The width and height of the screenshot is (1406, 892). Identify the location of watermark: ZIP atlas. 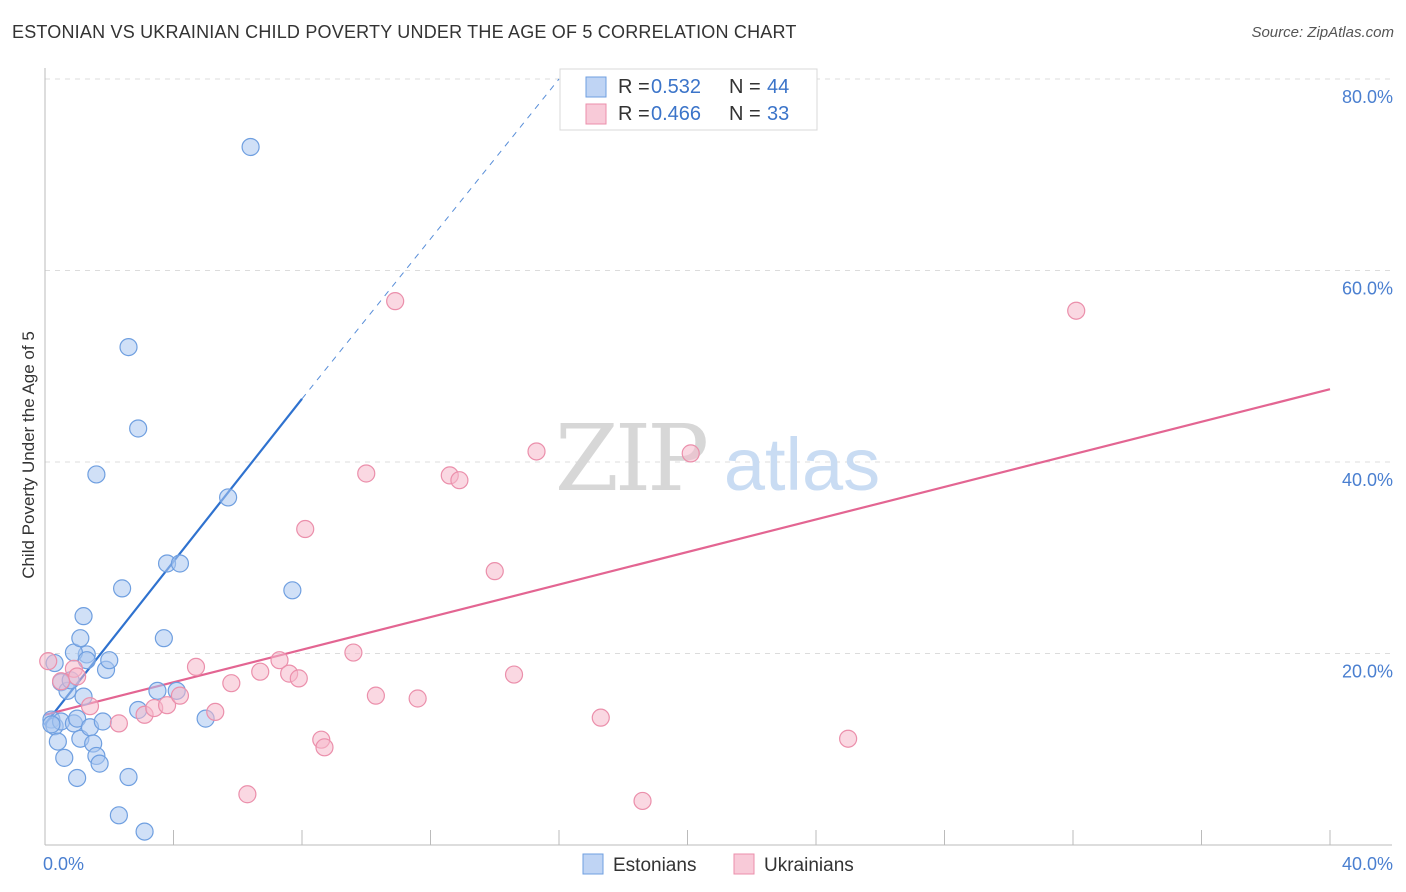
(717, 458).